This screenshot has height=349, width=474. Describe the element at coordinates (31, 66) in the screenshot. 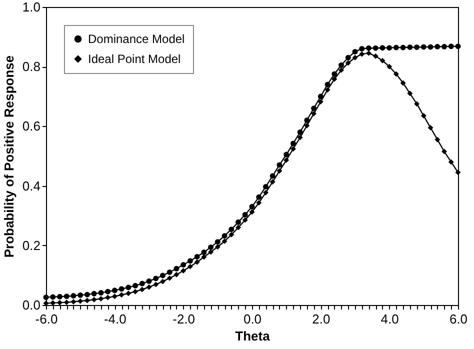

I see `y-tick-label: 0.8` at that location.